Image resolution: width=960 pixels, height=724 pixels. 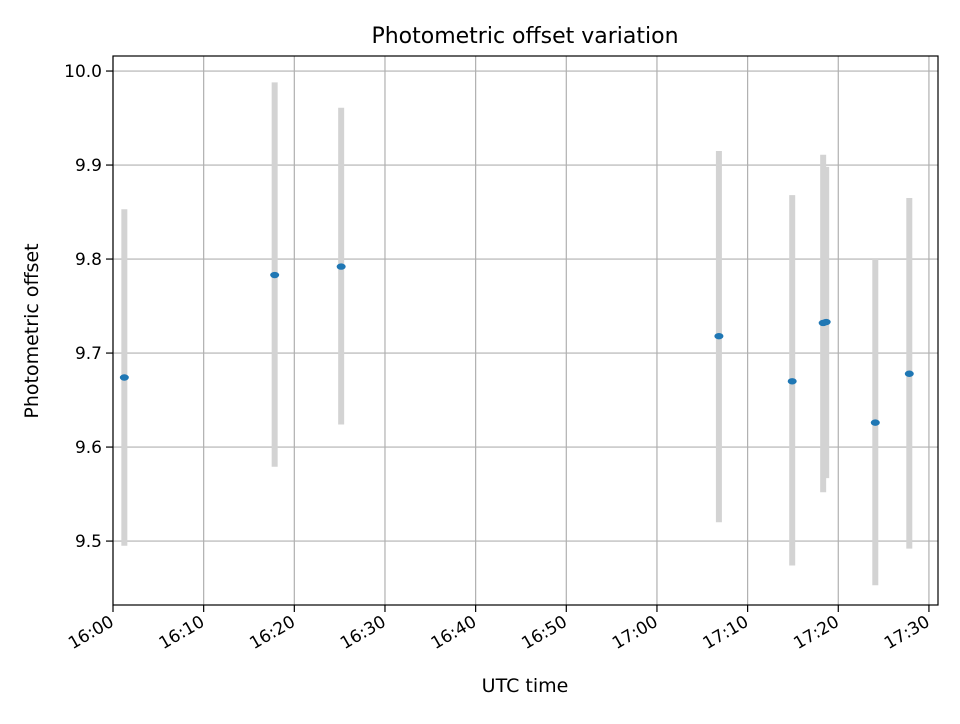 What do you see at coordinates (525, 686) in the screenshot?
I see `x-axis-label: UTC time` at bounding box center [525, 686].